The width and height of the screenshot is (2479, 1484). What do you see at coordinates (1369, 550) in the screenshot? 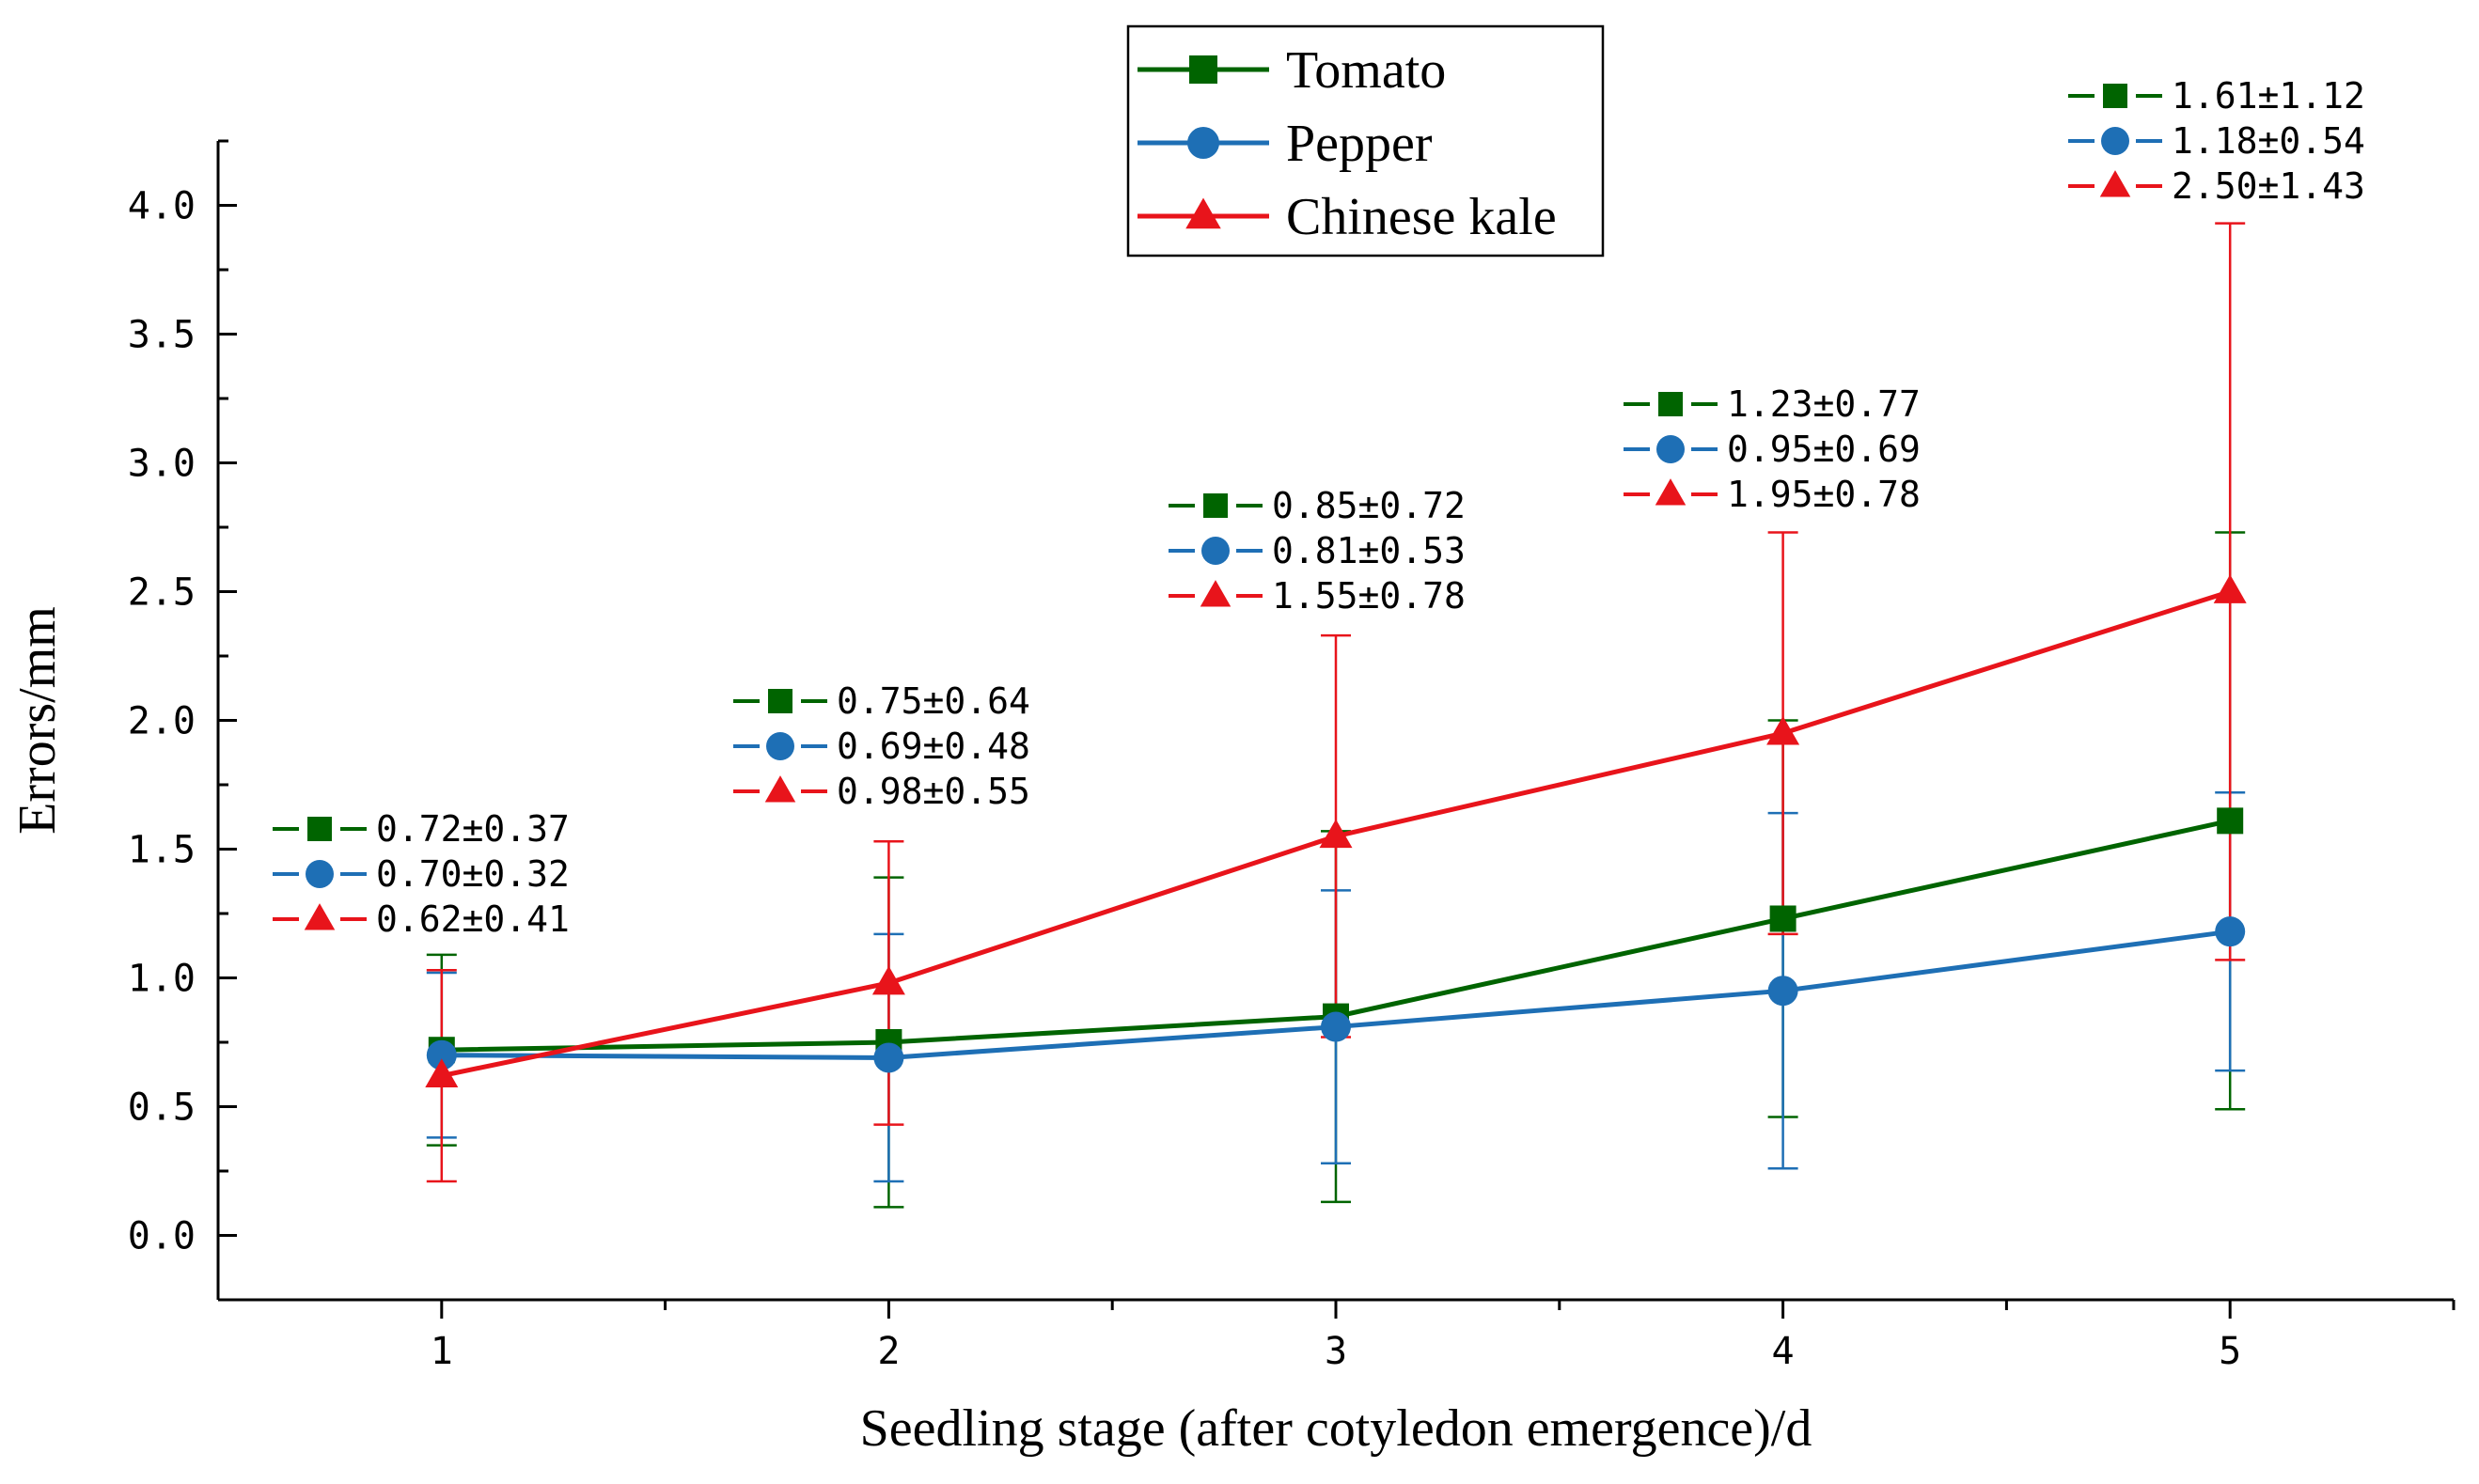
I see `annotation-label: 0.81±0.53` at bounding box center [1369, 550].